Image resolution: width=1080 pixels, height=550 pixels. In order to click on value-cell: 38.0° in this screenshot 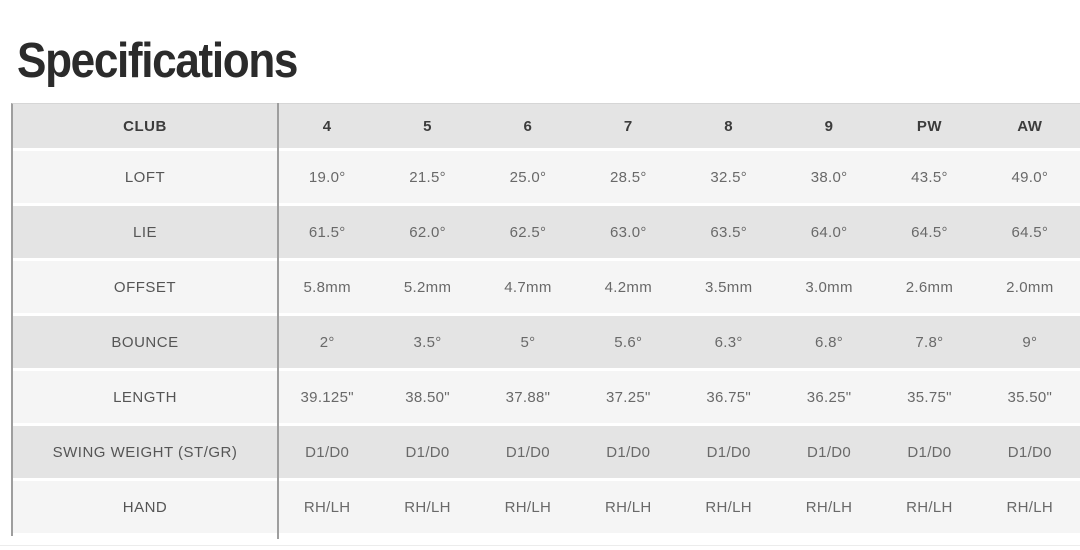, I will do `click(829, 177)`.